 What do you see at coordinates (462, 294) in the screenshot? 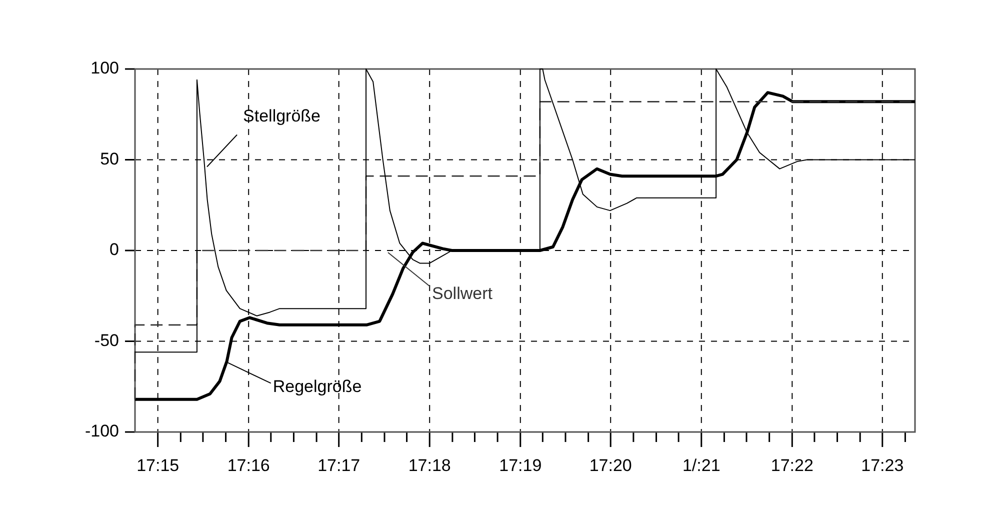
I see `text: Sollwert` at bounding box center [462, 294].